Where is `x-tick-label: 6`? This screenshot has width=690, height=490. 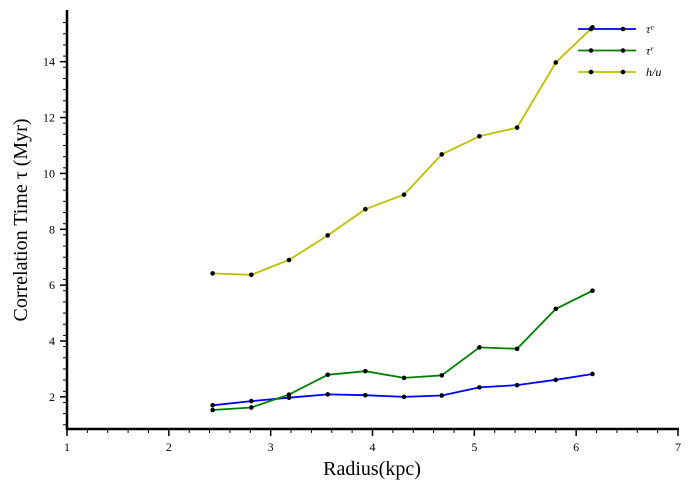 x-tick-label: 6 is located at coordinates (576, 447).